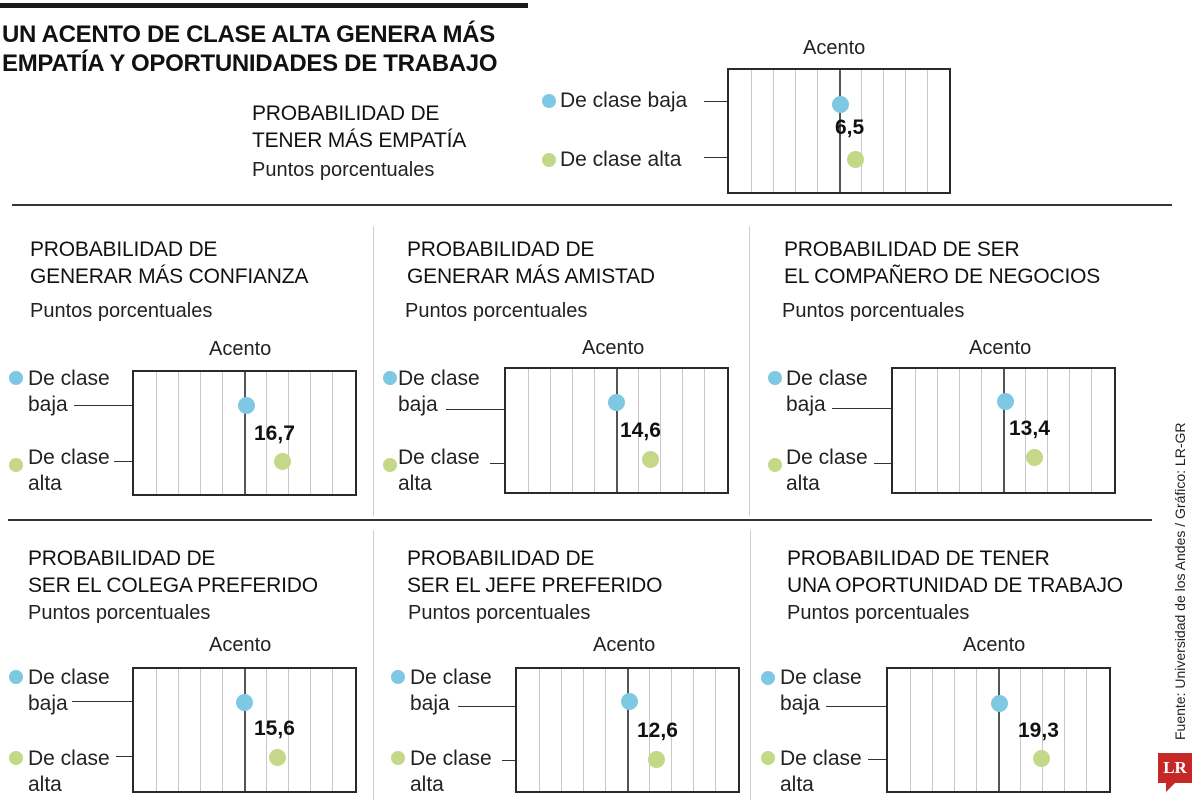 This screenshot has width=1200, height=803. Describe the element at coordinates (535, 572) in the screenshot. I see `panel-title: PROBABILIDAD DE SER EL JEFE PREFERIDO` at that location.